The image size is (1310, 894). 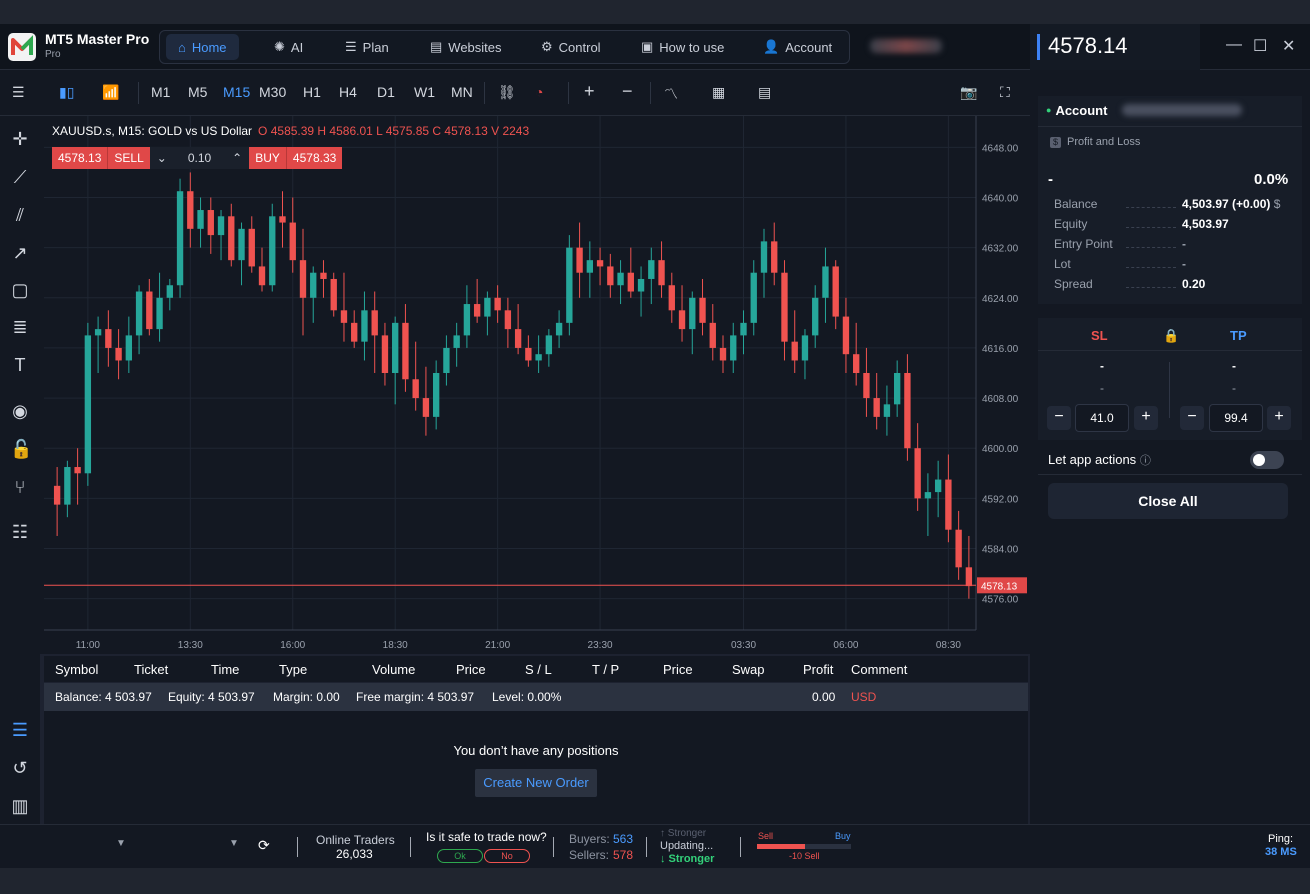 What do you see at coordinates (606, 669) in the screenshot?
I see `col-tp: T / P` at bounding box center [606, 669].